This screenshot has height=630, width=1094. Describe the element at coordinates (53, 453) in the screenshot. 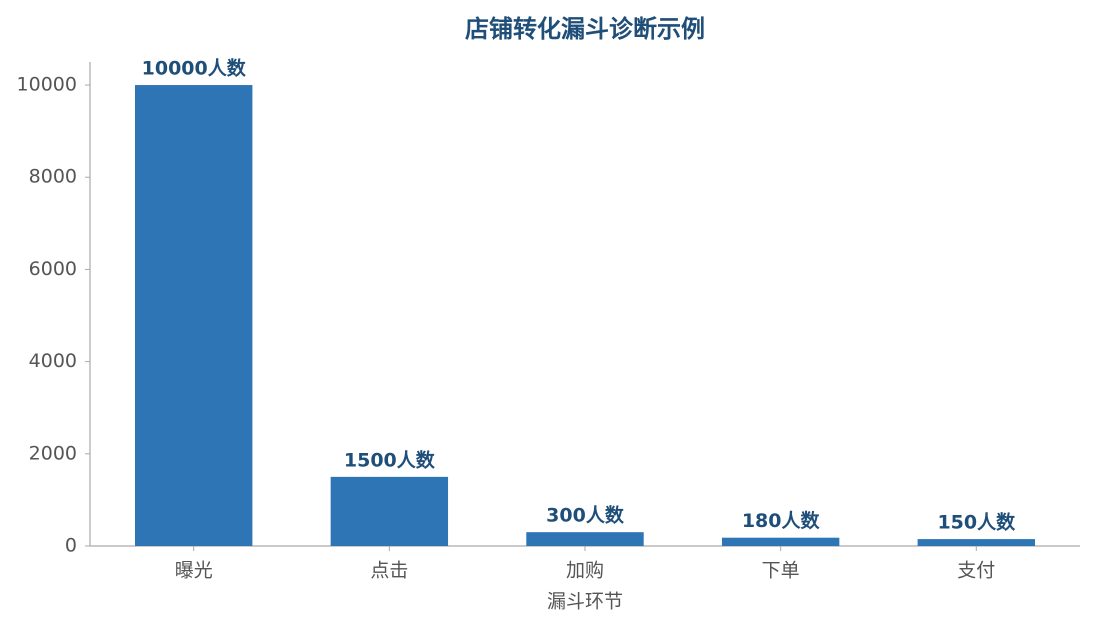

I see `y-tick-label: 2000` at that location.